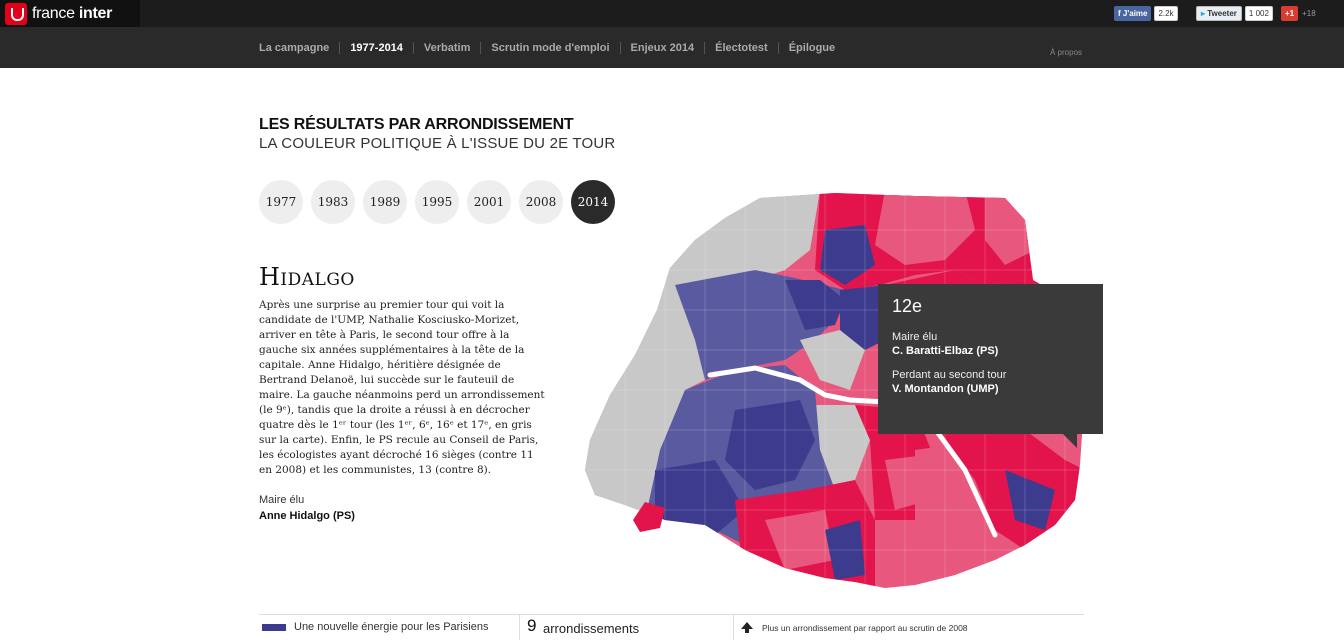  I want to click on apropos-link: À propos, so click(1066, 52).